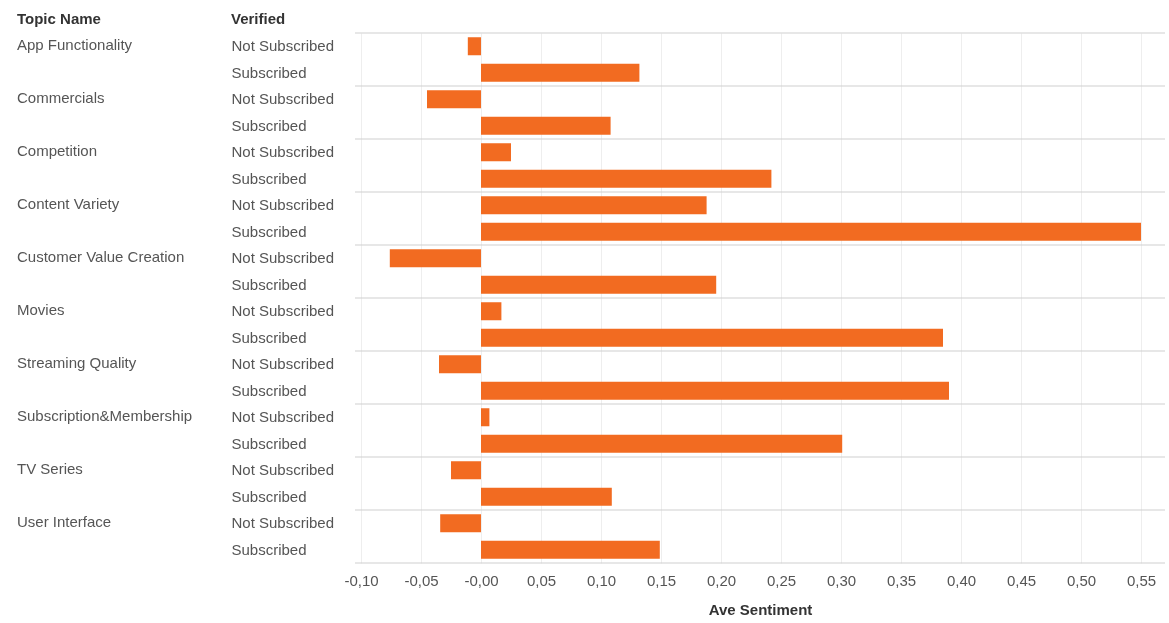 The height and width of the screenshot is (623, 1169). I want to click on text: Commercials, so click(61, 97).